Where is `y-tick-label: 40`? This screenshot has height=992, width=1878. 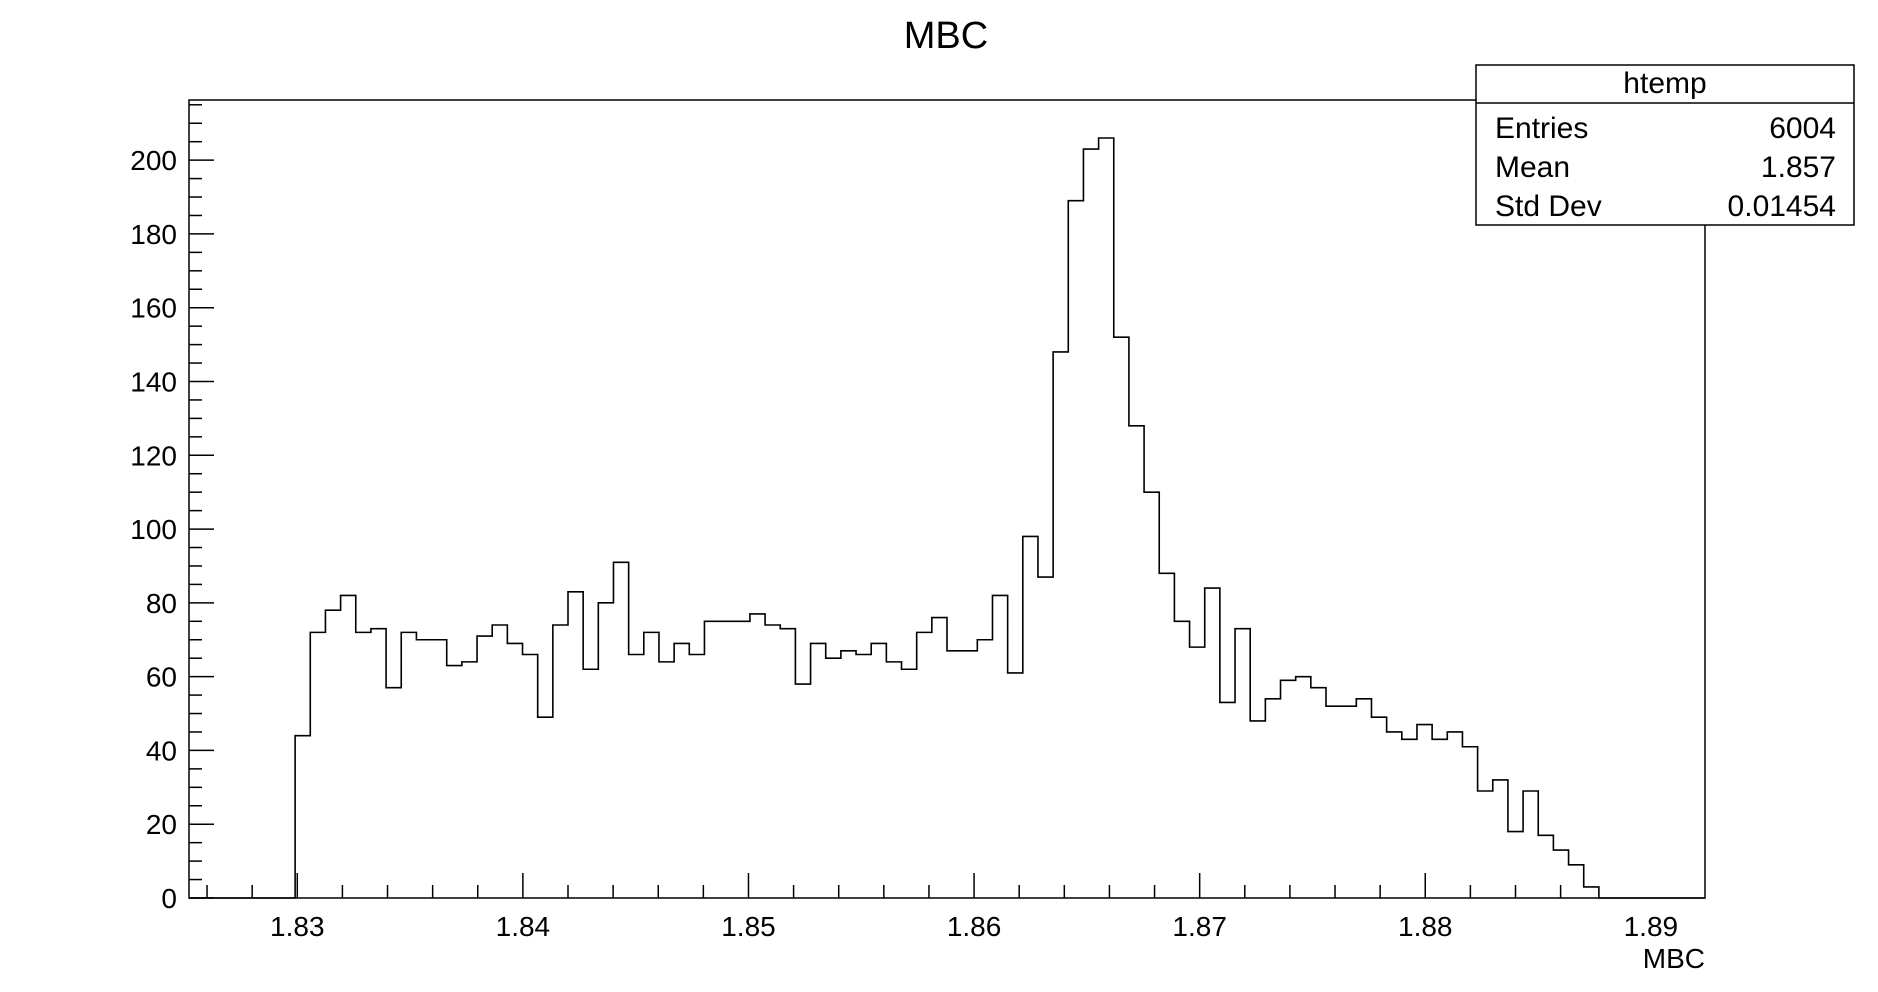 y-tick-label: 40 is located at coordinates (161, 750).